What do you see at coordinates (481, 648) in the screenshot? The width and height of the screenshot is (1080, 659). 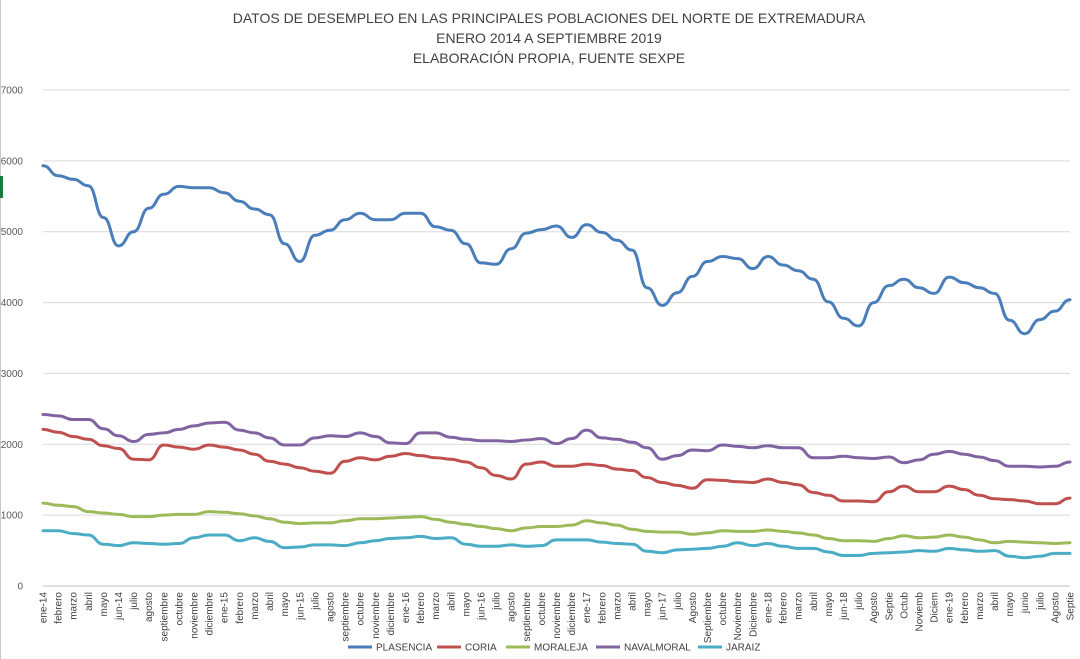 I see `legend-label-coria: CORIA` at bounding box center [481, 648].